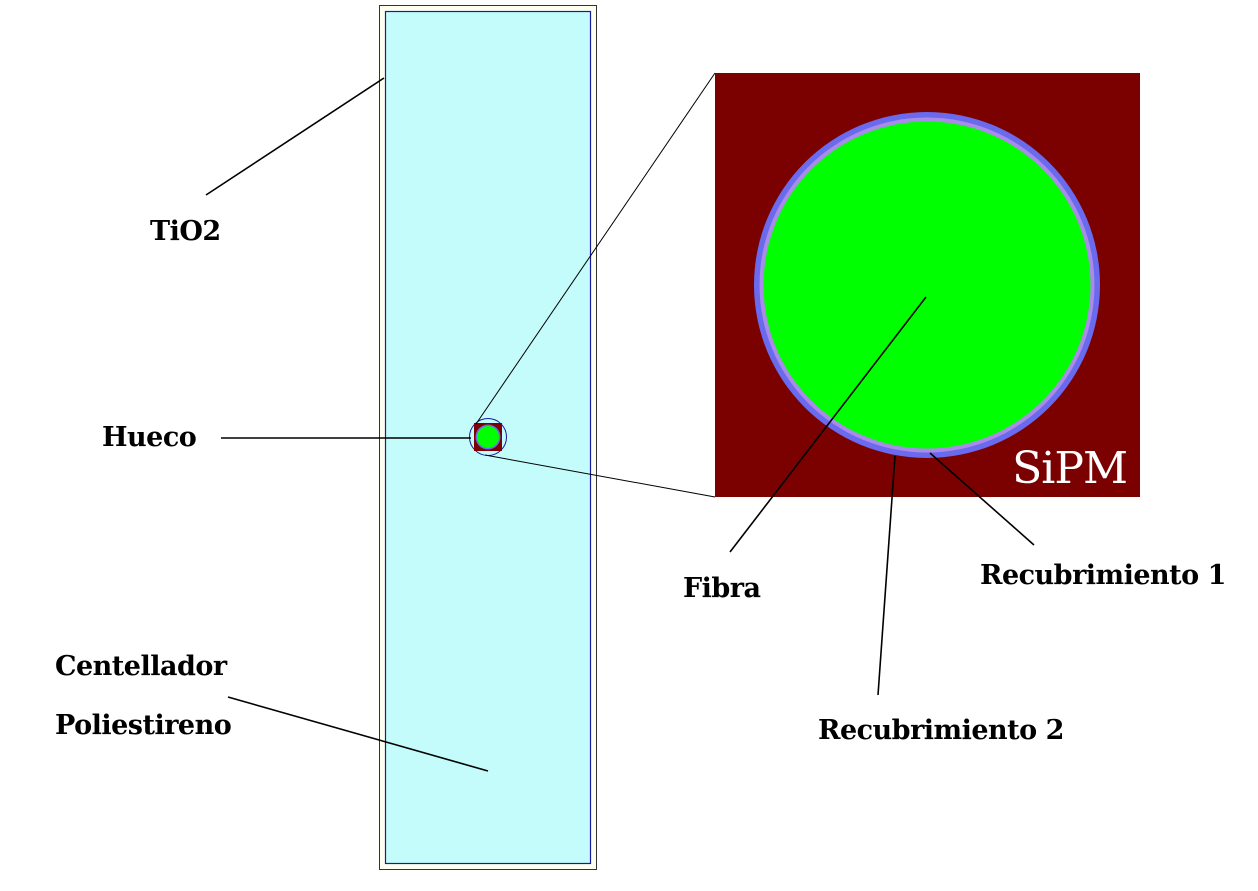  What do you see at coordinates (1103, 575) in the screenshot?
I see `recubrimiento1-label: Recubrimiento 1` at bounding box center [1103, 575].